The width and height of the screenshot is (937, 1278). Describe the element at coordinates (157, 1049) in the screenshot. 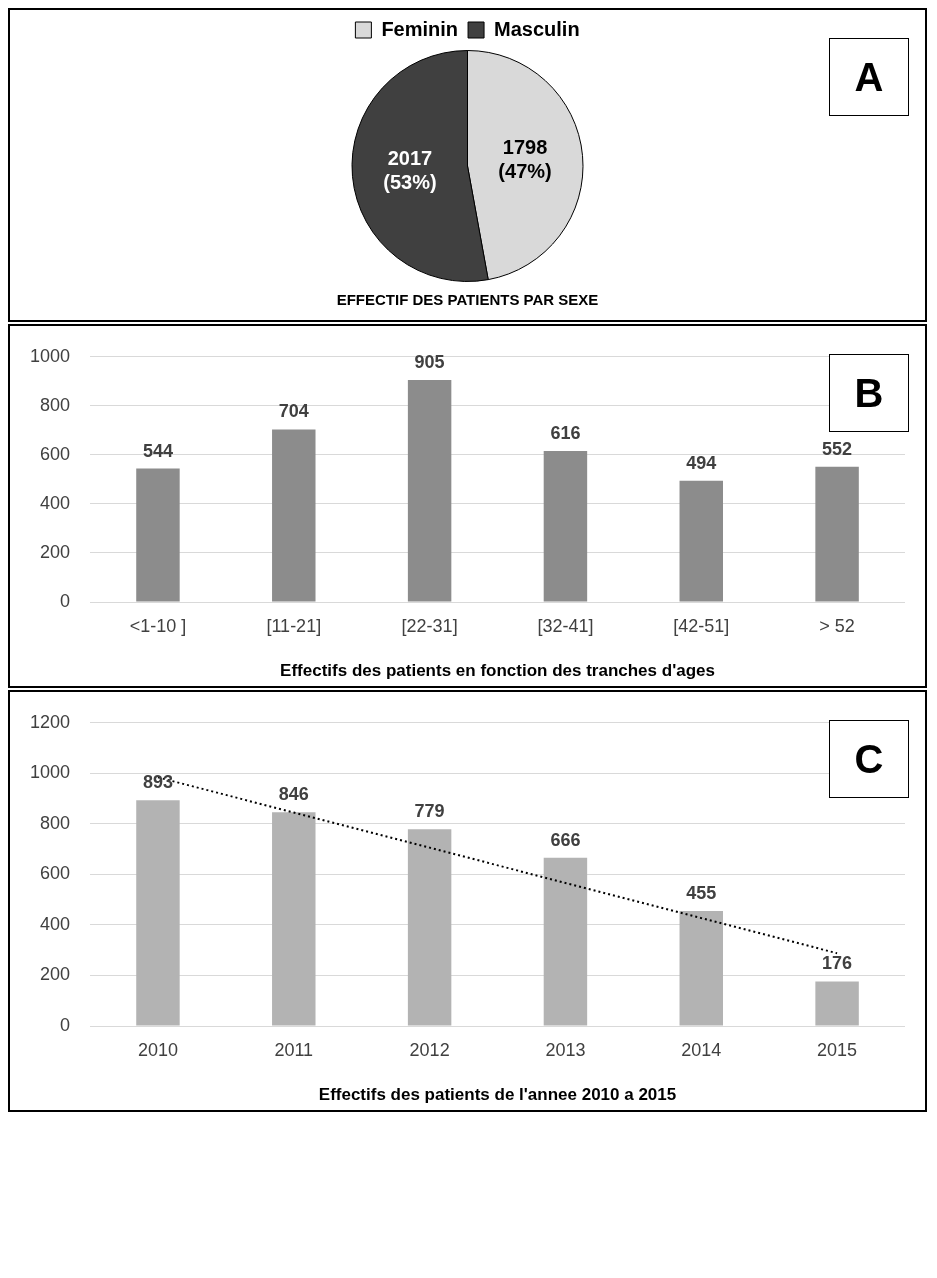

I see `x-tick-label: 2010` at that location.